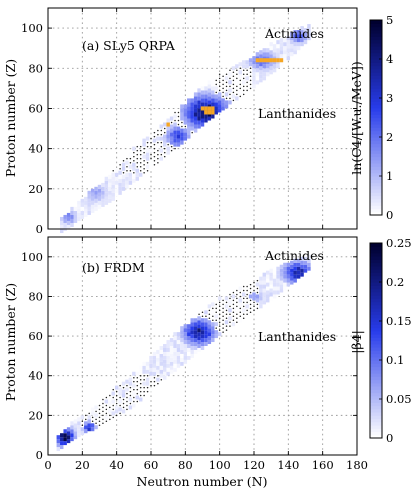 This screenshot has width=415, height=498. I want to click on colorbar-tick-label: 0.15, so click(399, 321).